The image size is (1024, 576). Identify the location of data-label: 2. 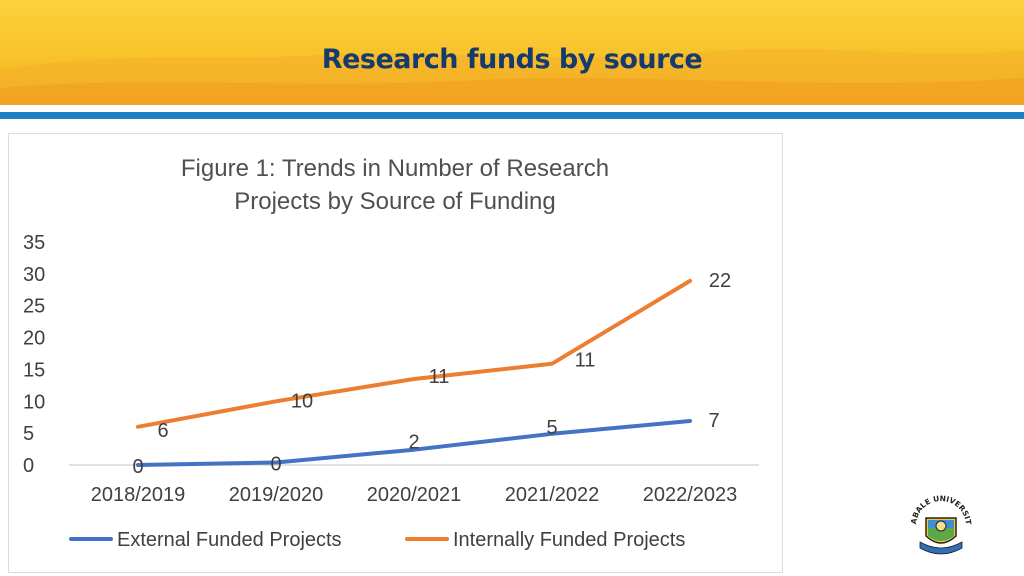
(413, 443).